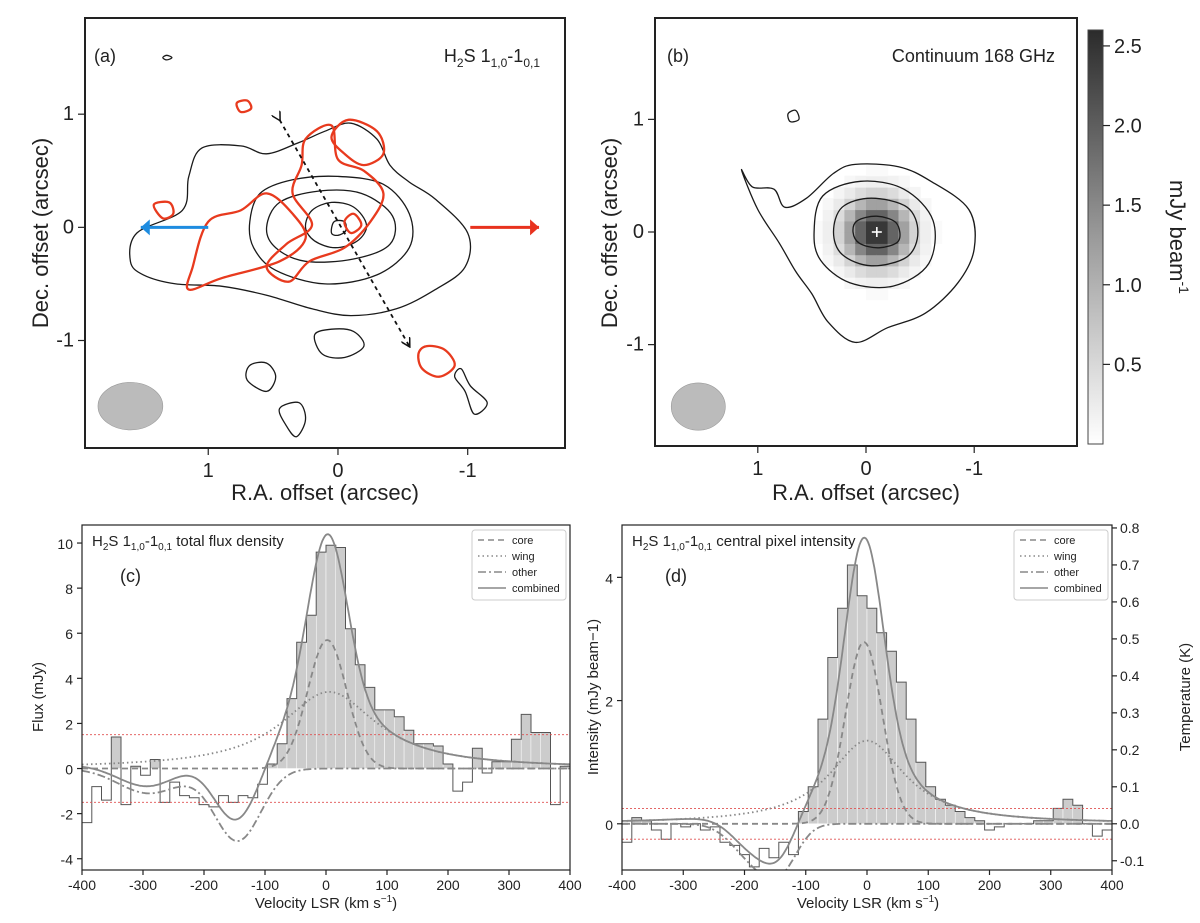 This screenshot has height=923, width=1200. Describe the element at coordinates (868, 903) in the screenshot. I see `panel-d-x-axis-title: Velocity LSR (km s−1)` at that location.